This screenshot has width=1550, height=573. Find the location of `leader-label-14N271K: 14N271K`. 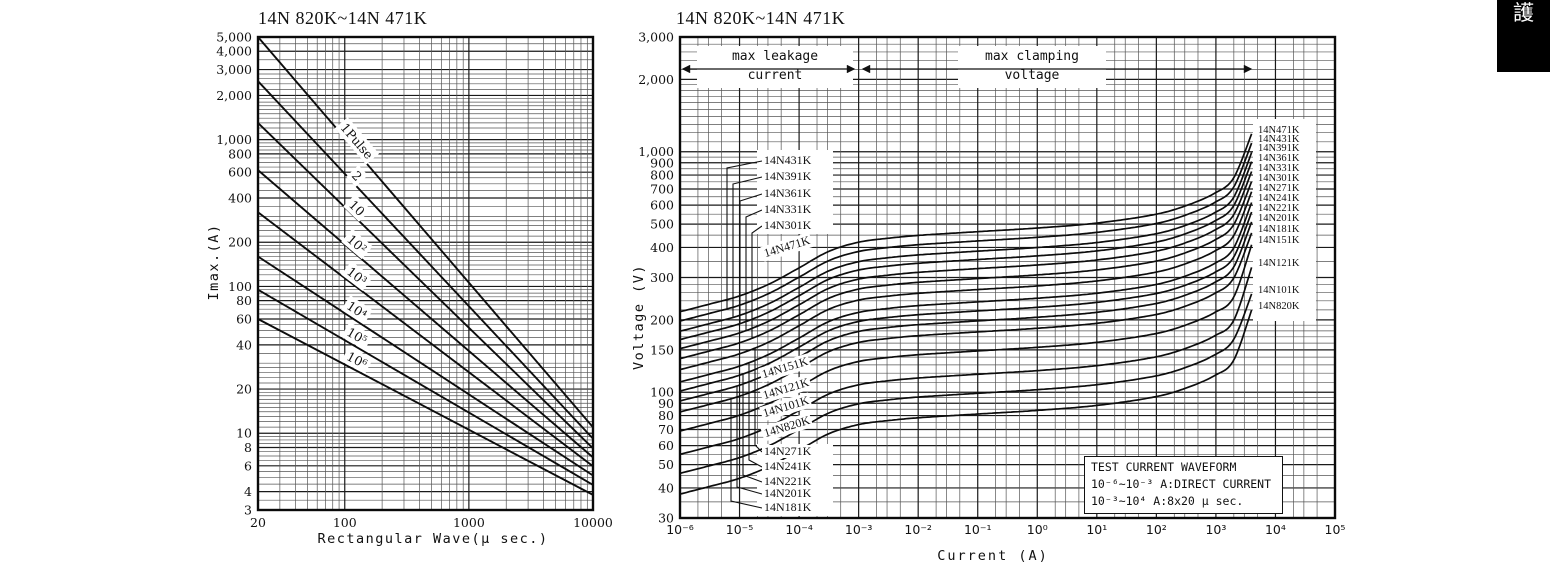

leader-label-14N271K: 14N271K is located at coordinates (788, 451).